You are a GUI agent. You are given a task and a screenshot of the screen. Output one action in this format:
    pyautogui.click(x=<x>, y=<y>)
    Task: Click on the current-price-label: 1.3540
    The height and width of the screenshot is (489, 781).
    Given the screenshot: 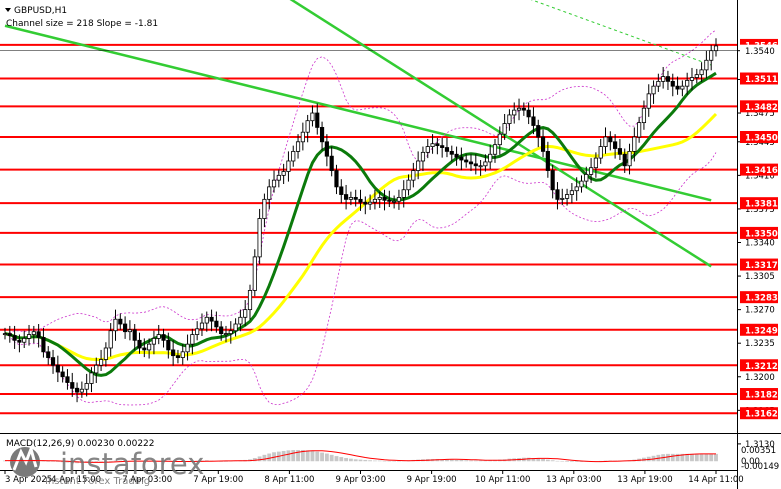 What is the action you would take?
    pyautogui.click(x=760, y=52)
    